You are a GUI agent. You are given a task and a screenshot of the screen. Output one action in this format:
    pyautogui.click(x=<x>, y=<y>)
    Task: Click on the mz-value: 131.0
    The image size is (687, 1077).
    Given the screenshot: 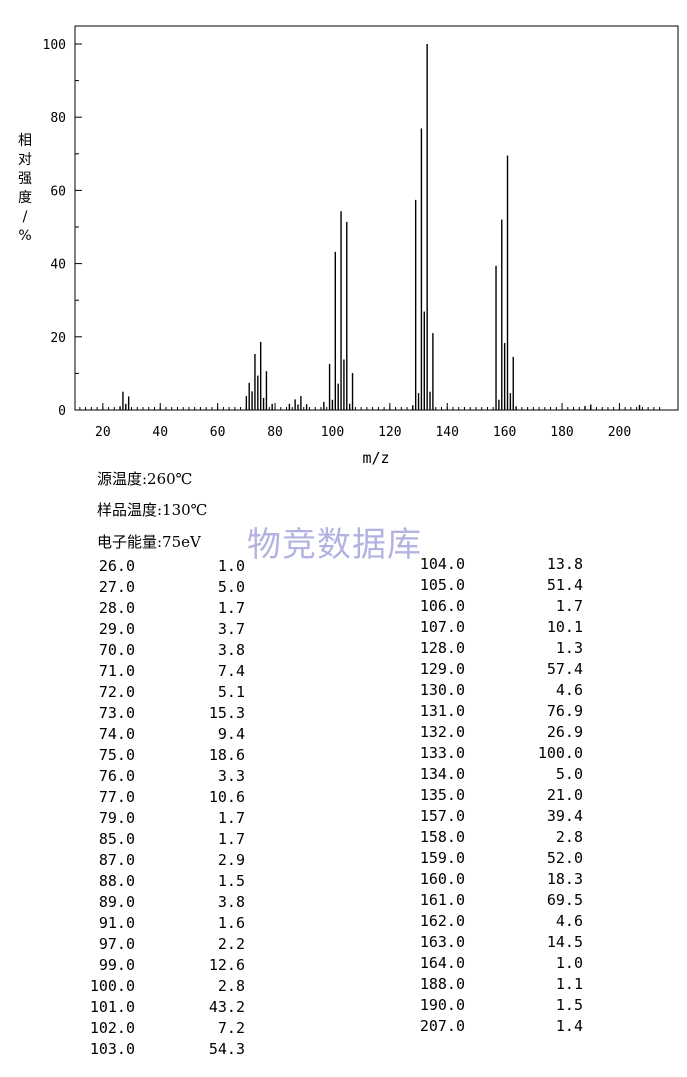 What is the action you would take?
    pyautogui.click(x=442, y=711)
    